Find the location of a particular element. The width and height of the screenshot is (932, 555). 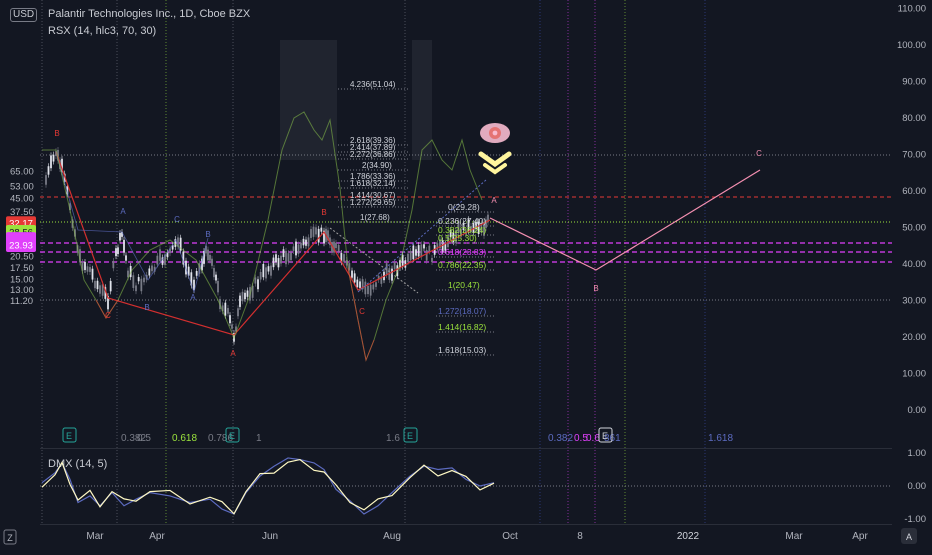

eye-icon is located at coordinates (495, 133).